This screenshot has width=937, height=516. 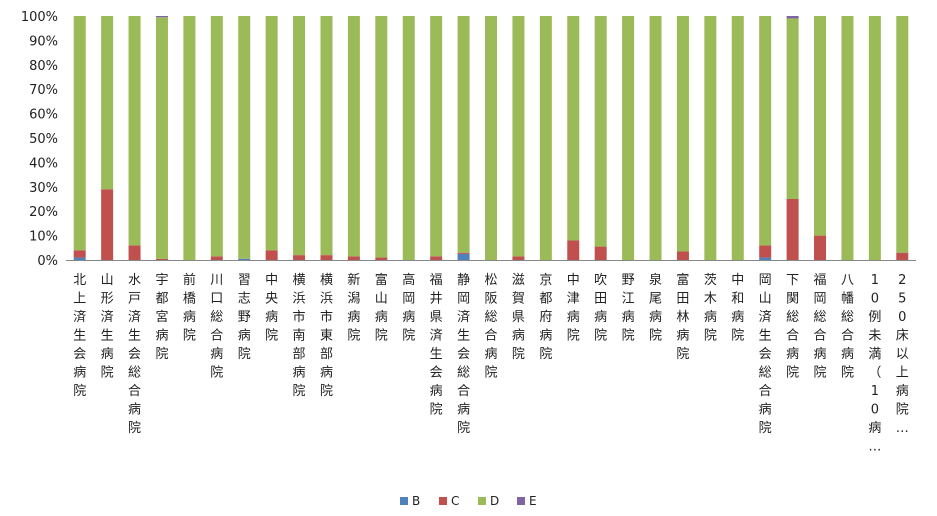 What do you see at coordinates (494, 501) in the screenshot?
I see `legend-label-D: D` at bounding box center [494, 501].